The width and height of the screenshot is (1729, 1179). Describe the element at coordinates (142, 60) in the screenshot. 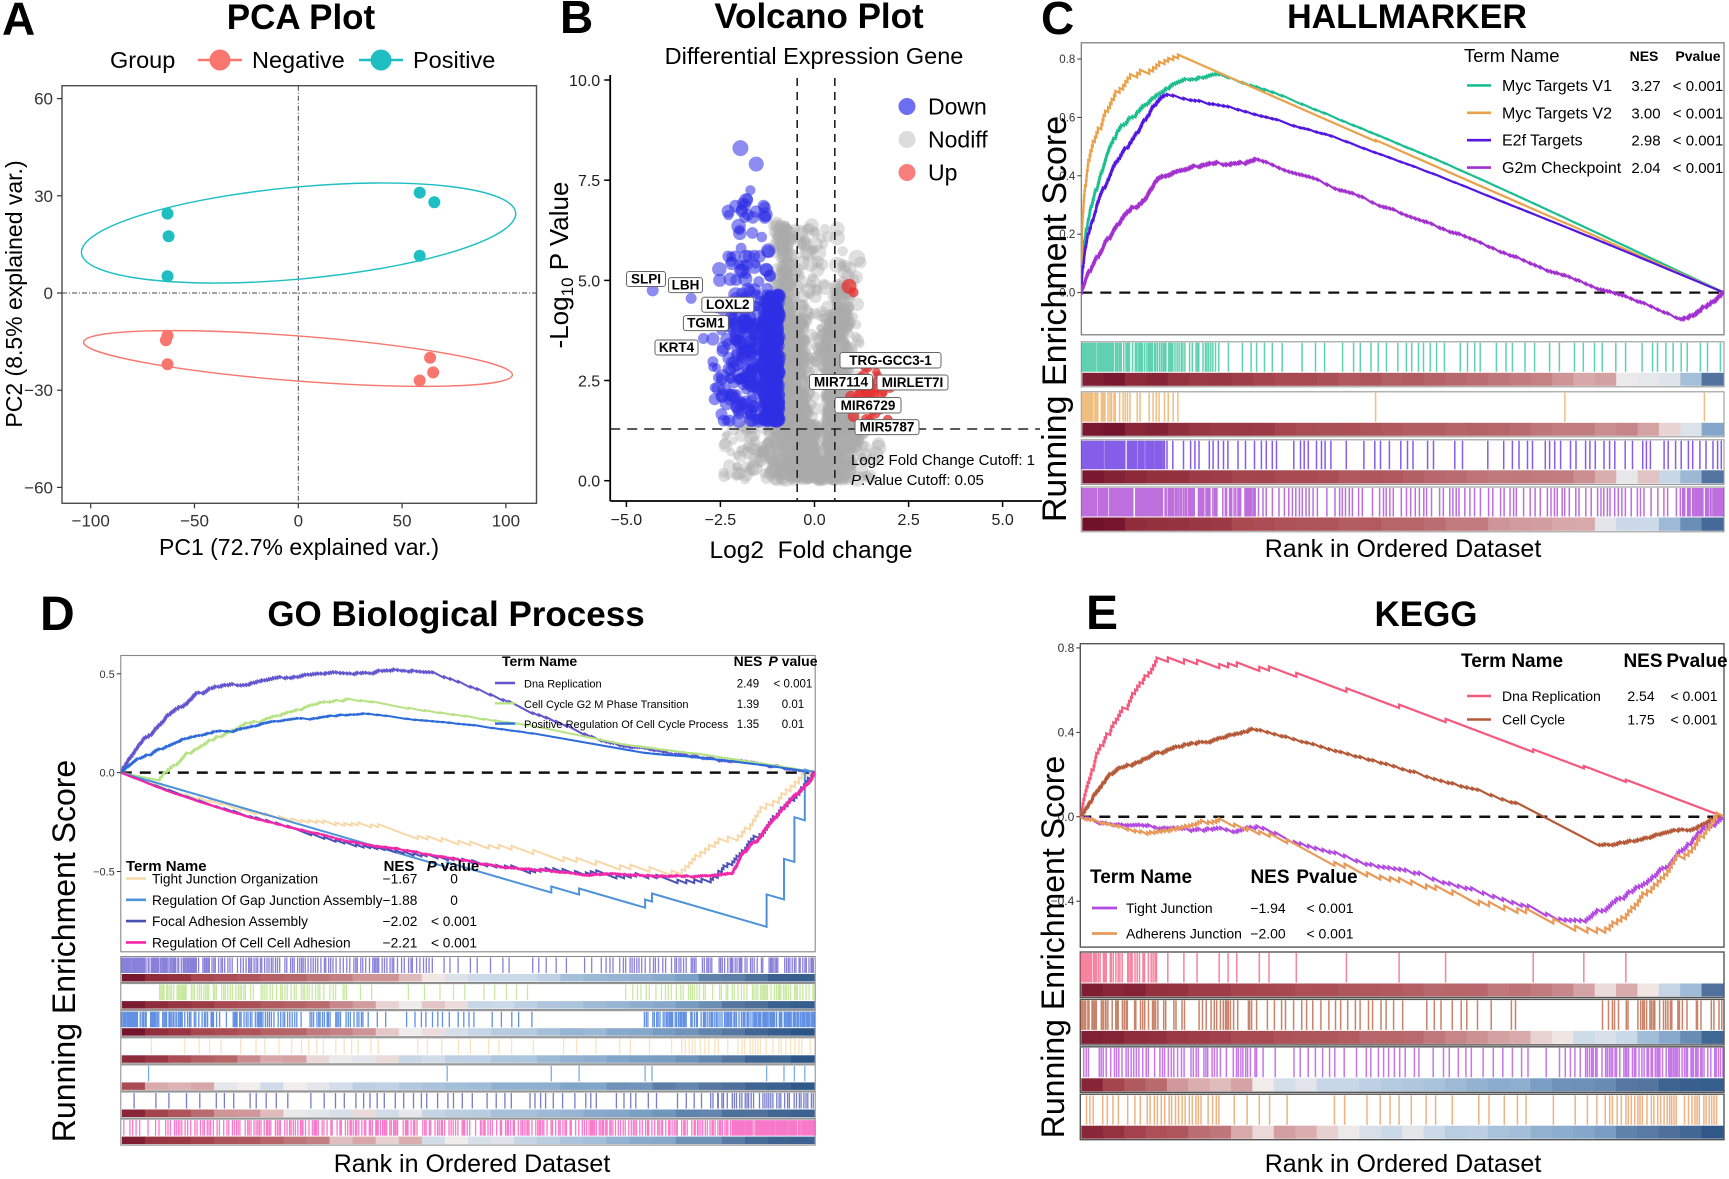

I see `svg-text: Group` at that location.